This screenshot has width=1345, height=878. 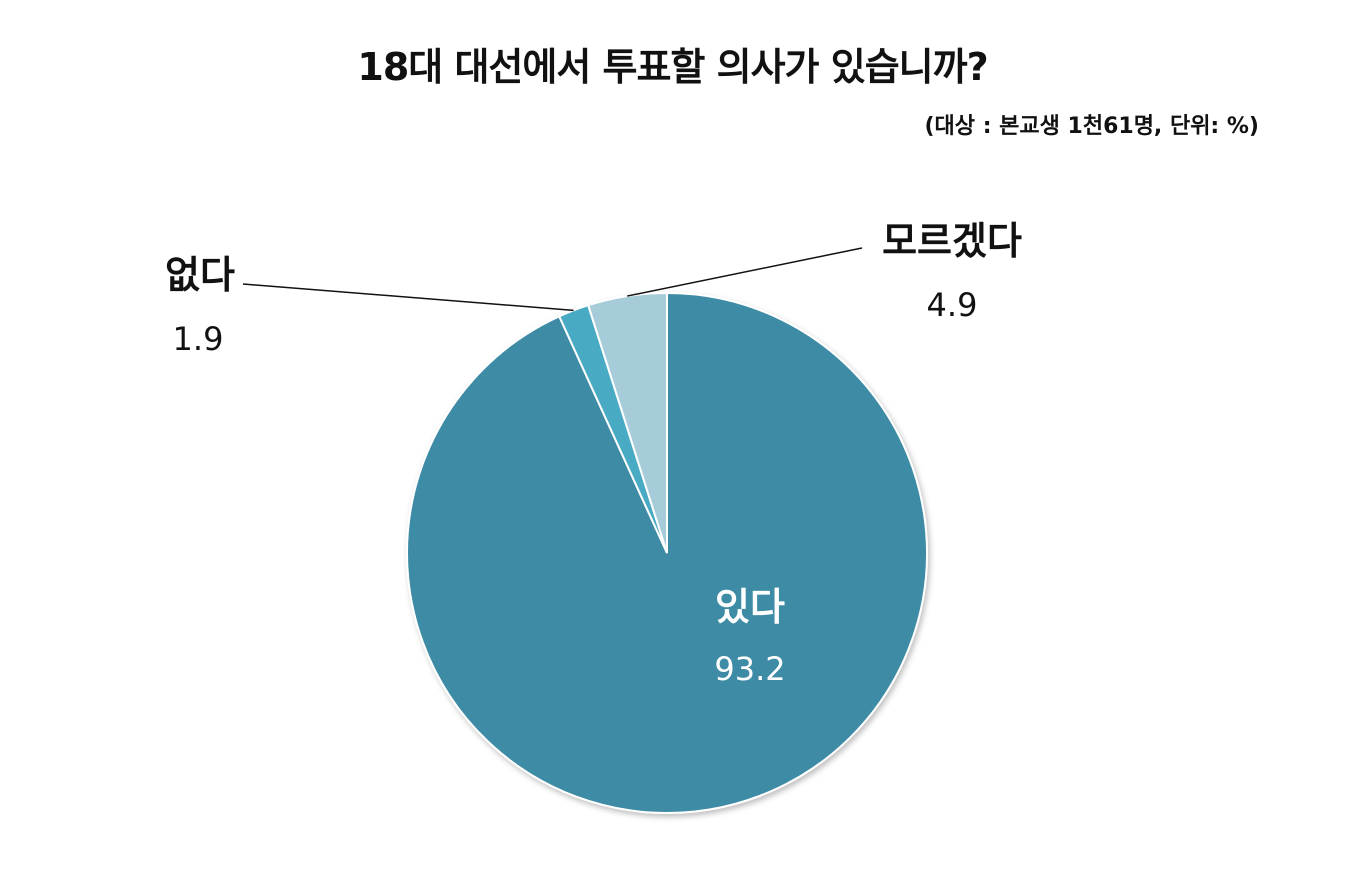 What do you see at coordinates (1092, 126) in the screenshot?
I see `chart-subtitle: (대상 : 본교생 1천61명, 단위: %)` at bounding box center [1092, 126].